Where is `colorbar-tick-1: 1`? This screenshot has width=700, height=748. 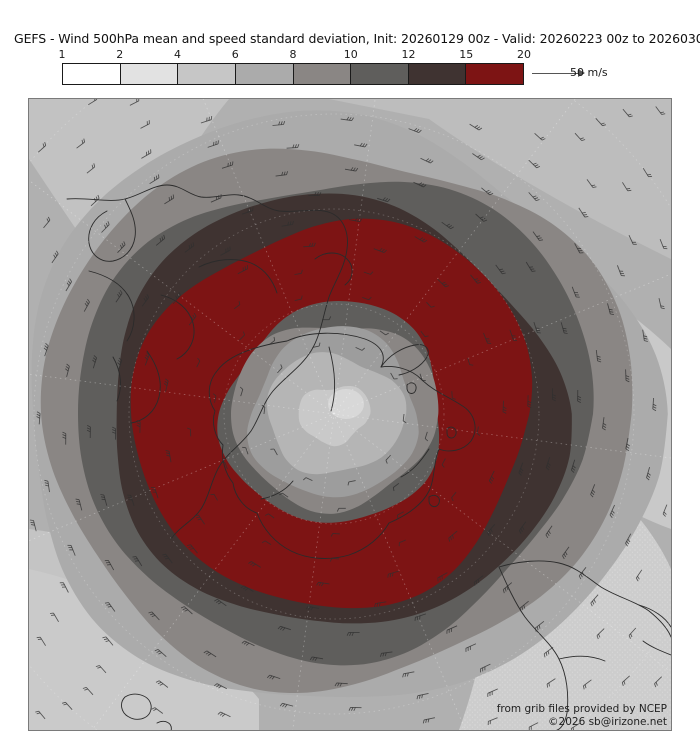
colorbar-tick-1: 1 is located at coordinates (62, 54).